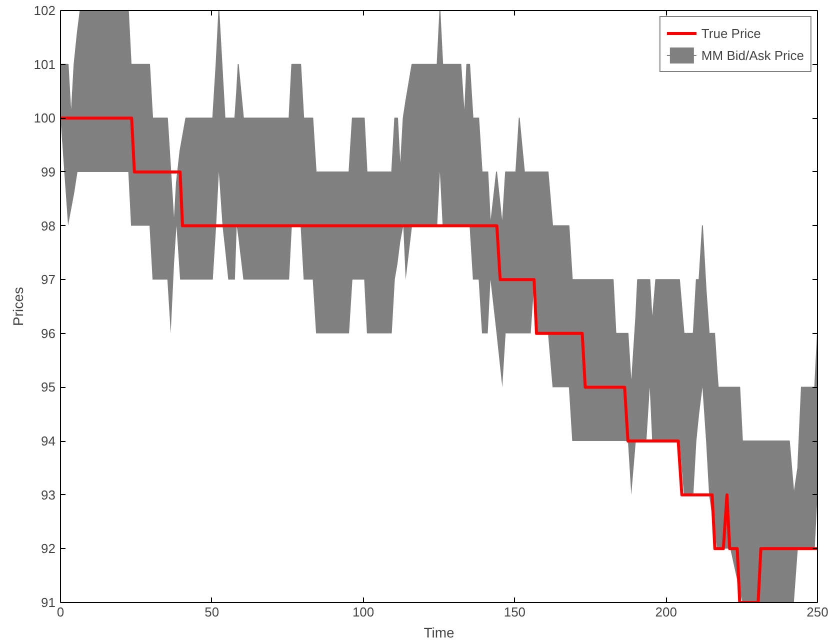  Describe the element at coordinates (666, 612) in the screenshot. I see `x-tick-label: 200` at that location.